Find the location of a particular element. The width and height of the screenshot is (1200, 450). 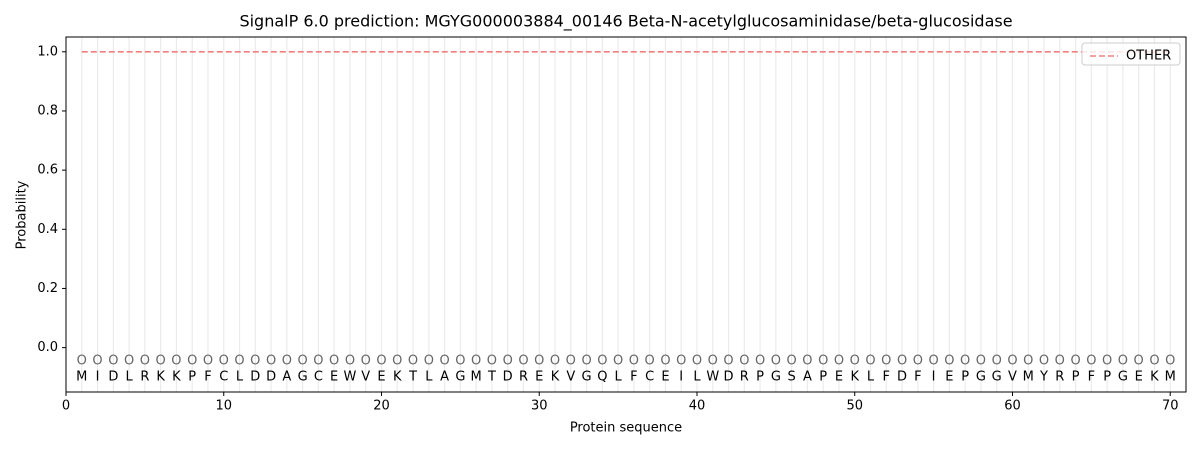

residue: A is located at coordinates (286, 377).